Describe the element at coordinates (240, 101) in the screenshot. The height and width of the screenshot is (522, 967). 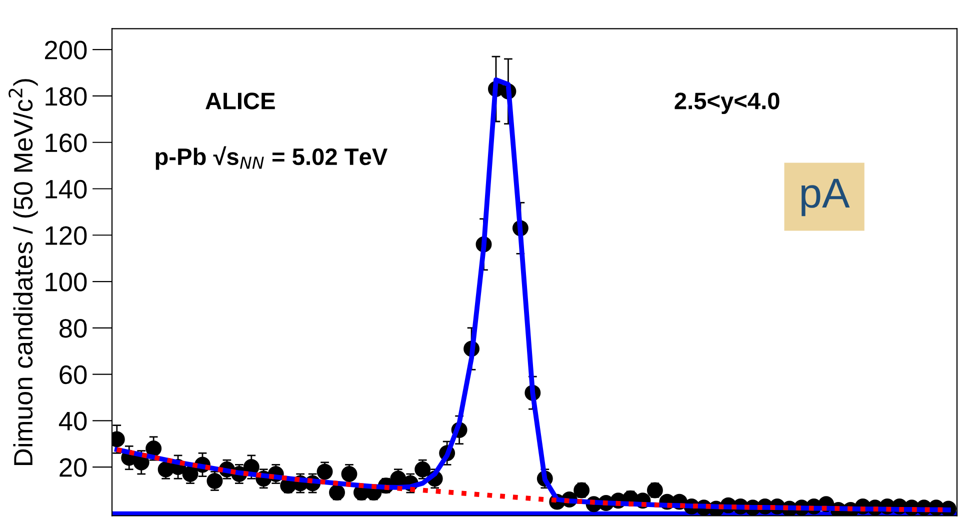
I see `annotation: ALICE` at that location.